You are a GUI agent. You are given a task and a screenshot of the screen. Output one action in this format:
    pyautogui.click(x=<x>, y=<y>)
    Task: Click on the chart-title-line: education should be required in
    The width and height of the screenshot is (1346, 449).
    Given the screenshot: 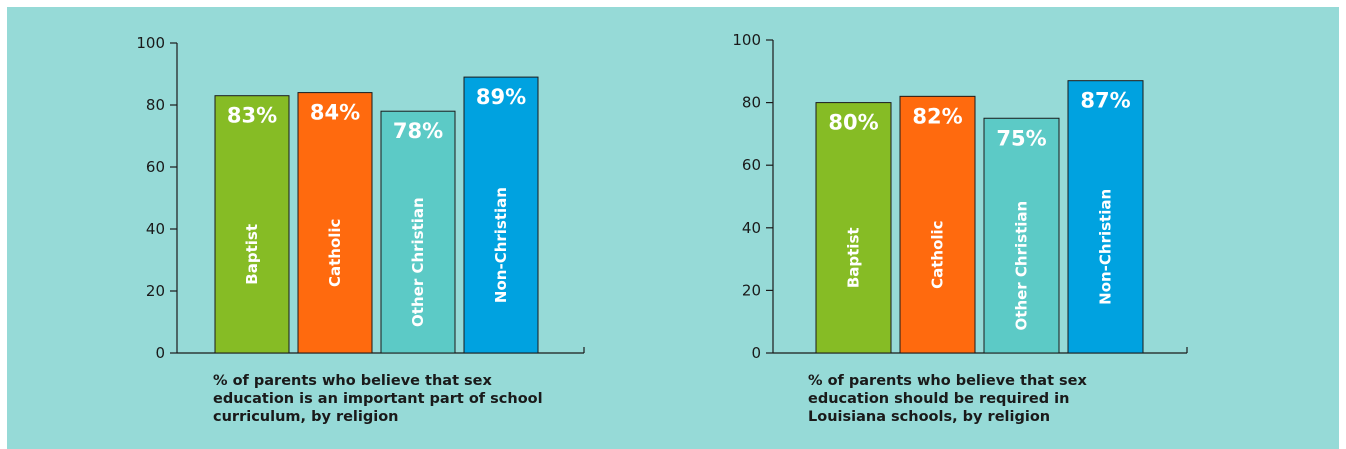 What is the action you would take?
    pyautogui.click(x=939, y=399)
    